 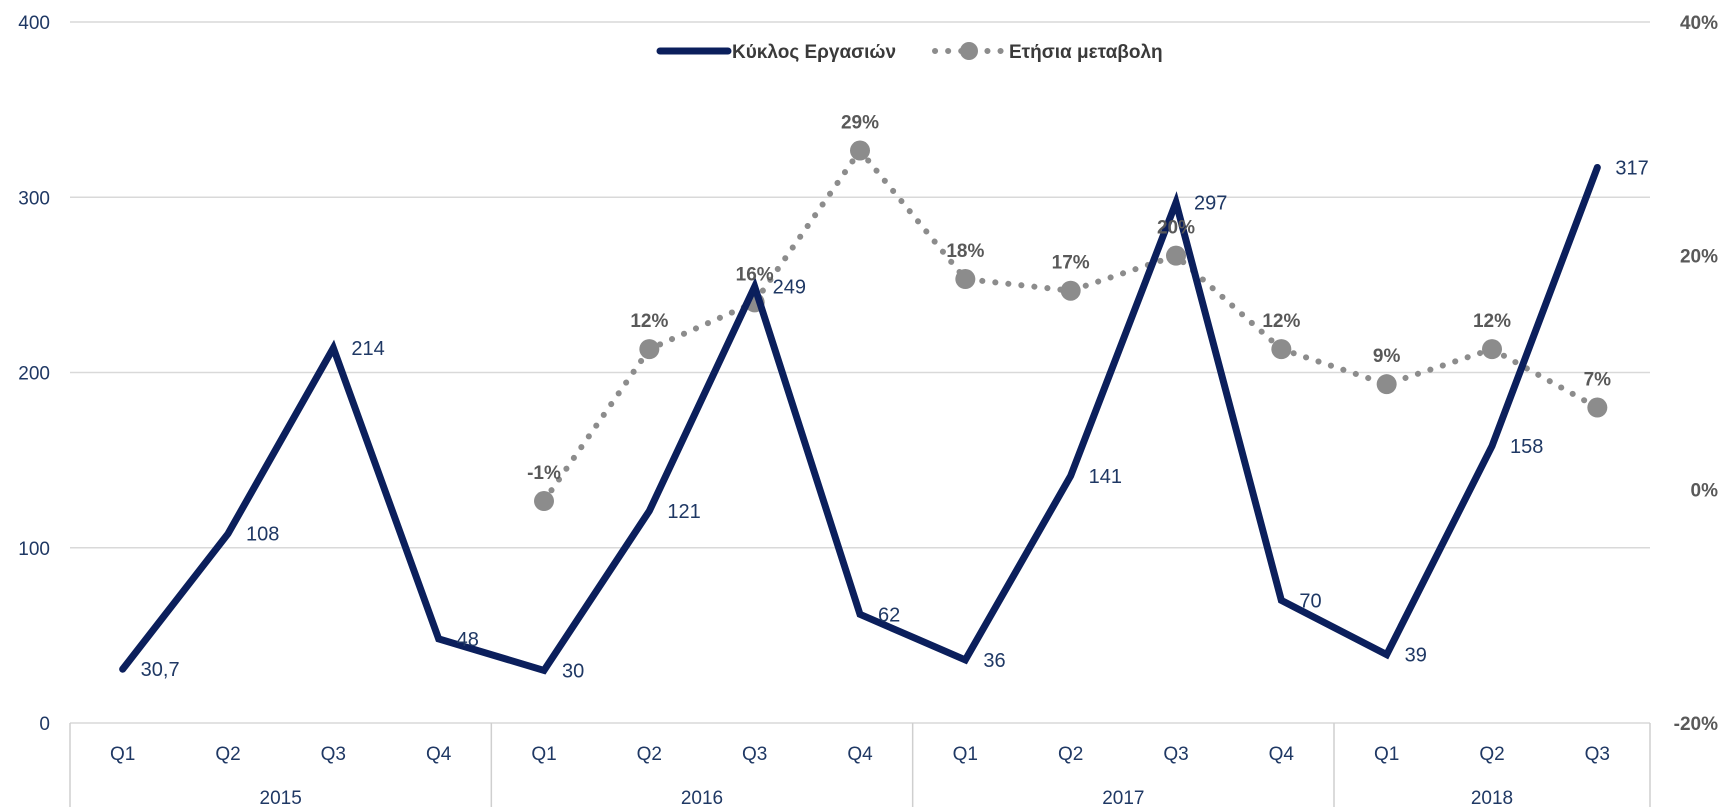 I want to click on revenue-data-label: 214, so click(x=367, y=349).